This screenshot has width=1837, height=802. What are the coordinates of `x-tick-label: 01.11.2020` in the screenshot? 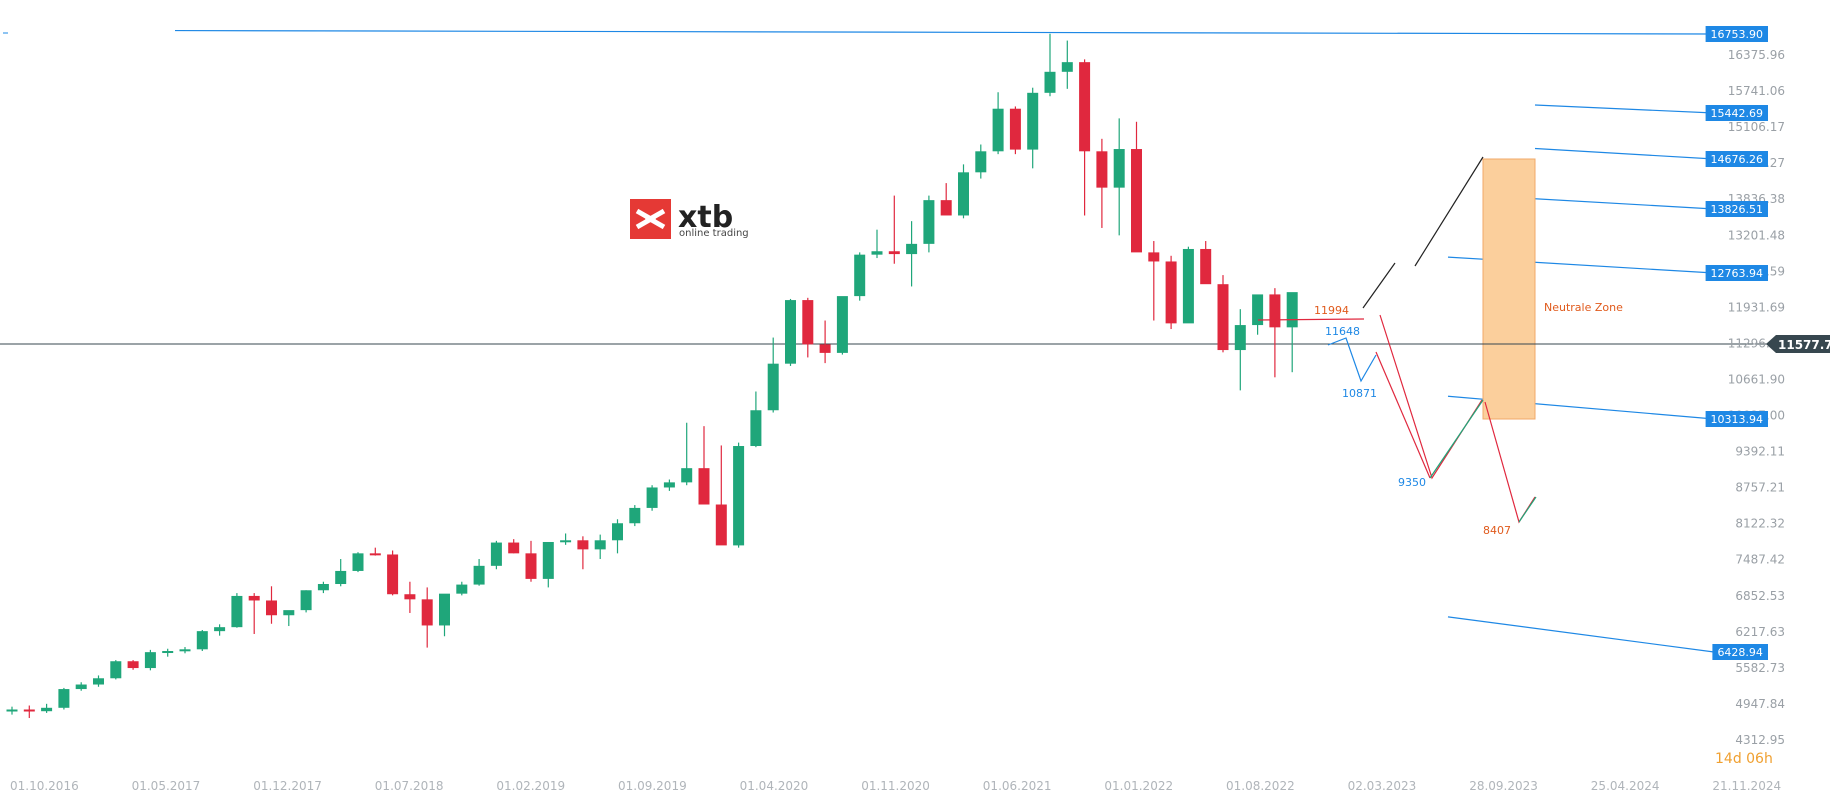 It's located at (895, 786).